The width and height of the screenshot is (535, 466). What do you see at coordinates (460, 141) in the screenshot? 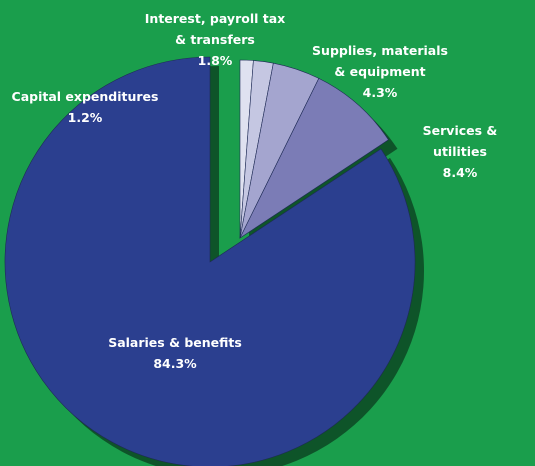
I see `category-label: Services & utilities` at bounding box center [460, 141].